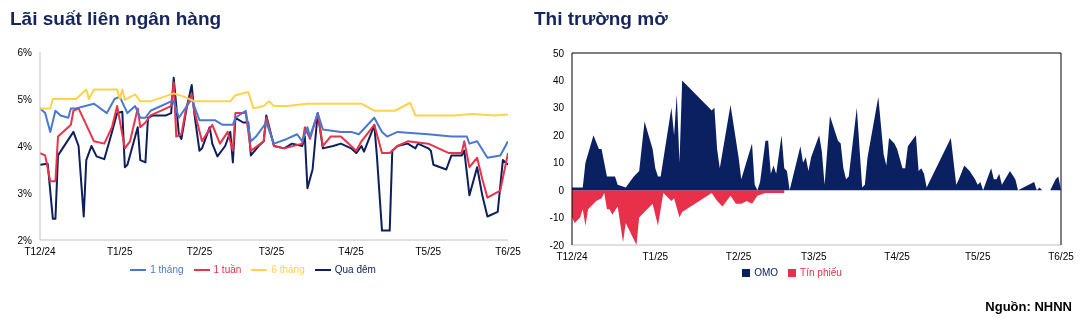  What do you see at coordinates (25, 146) in the screenshot?
I see `y-tick-label: 4%` at bounding box center [25, 146].